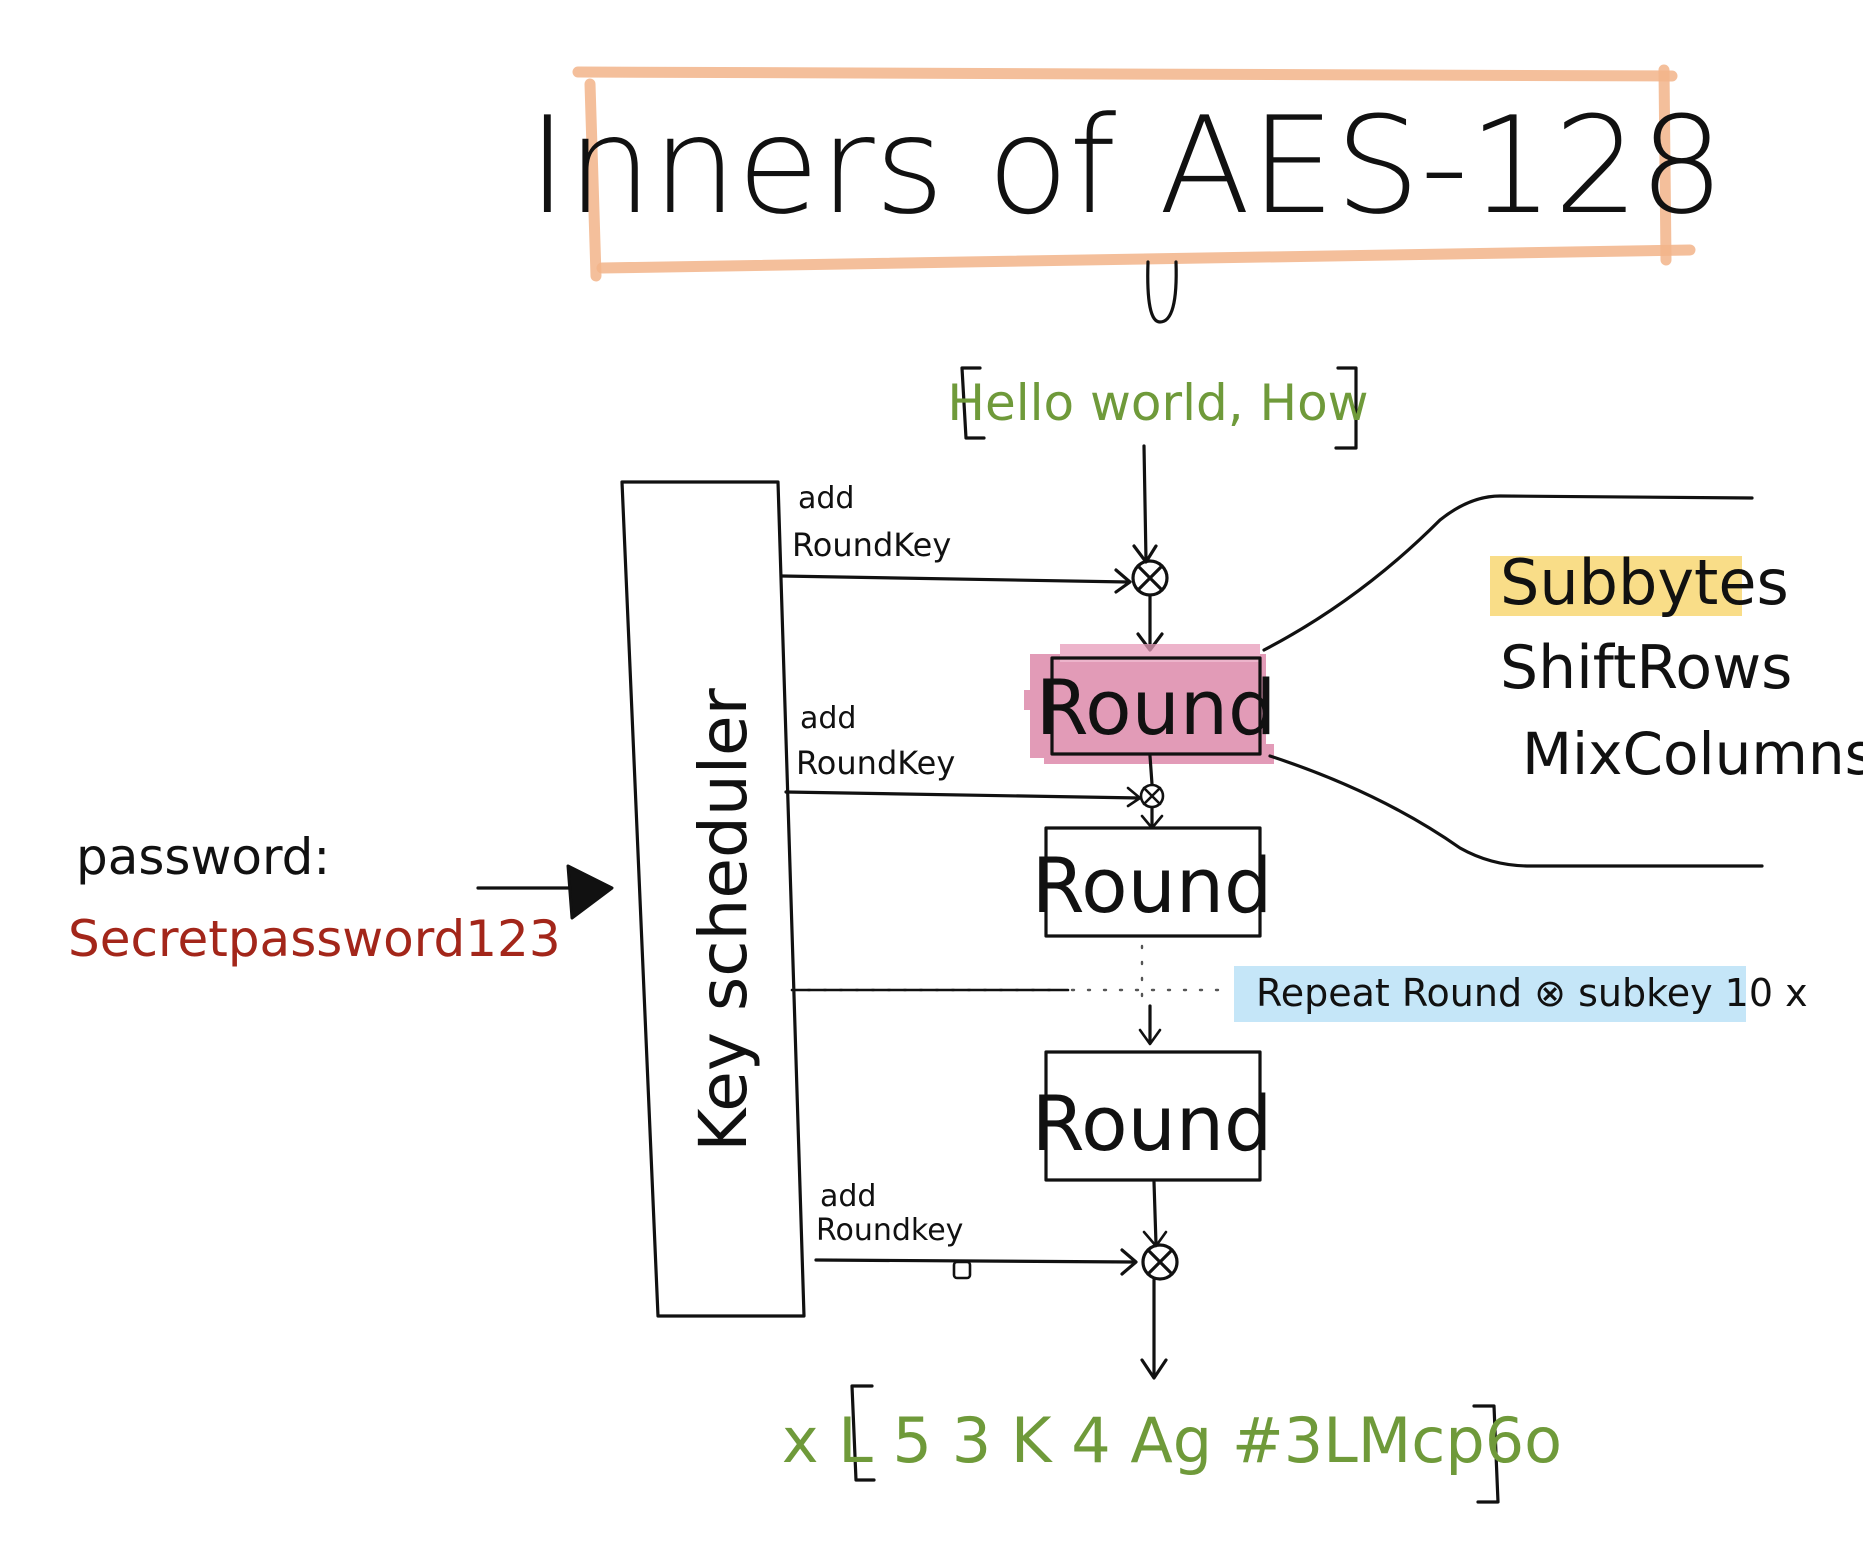  I want to click on add-round-key-label: Roundkey, so click(889, 1230).